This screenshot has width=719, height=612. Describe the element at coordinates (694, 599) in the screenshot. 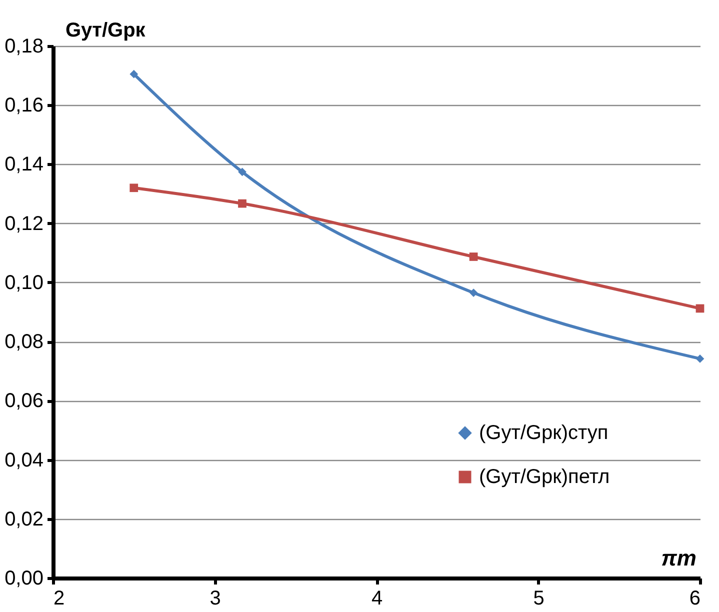

I see `x-tick-label: 6` at that location.